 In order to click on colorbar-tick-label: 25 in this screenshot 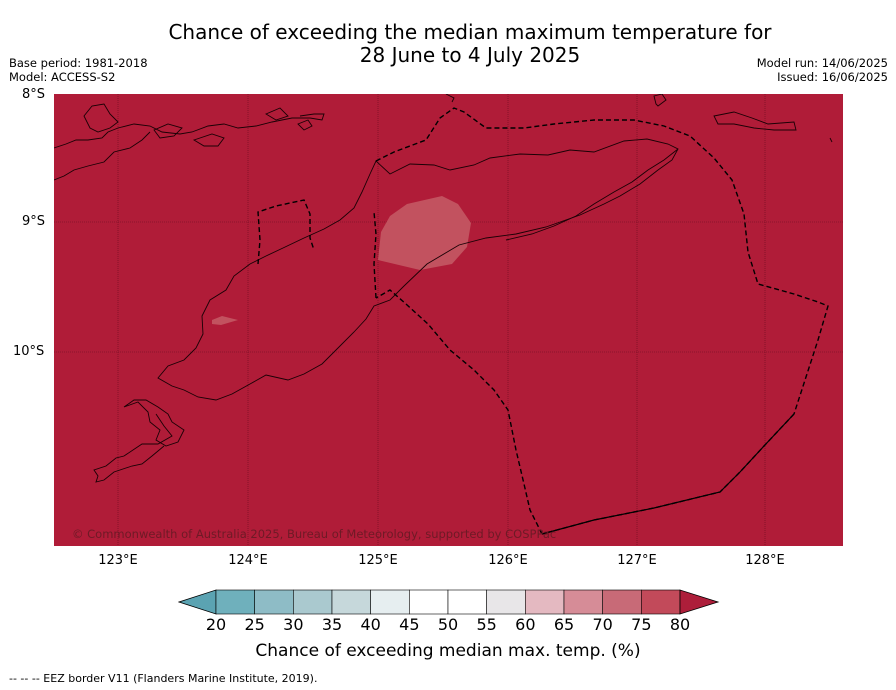, I will do `click(254, 624)`.